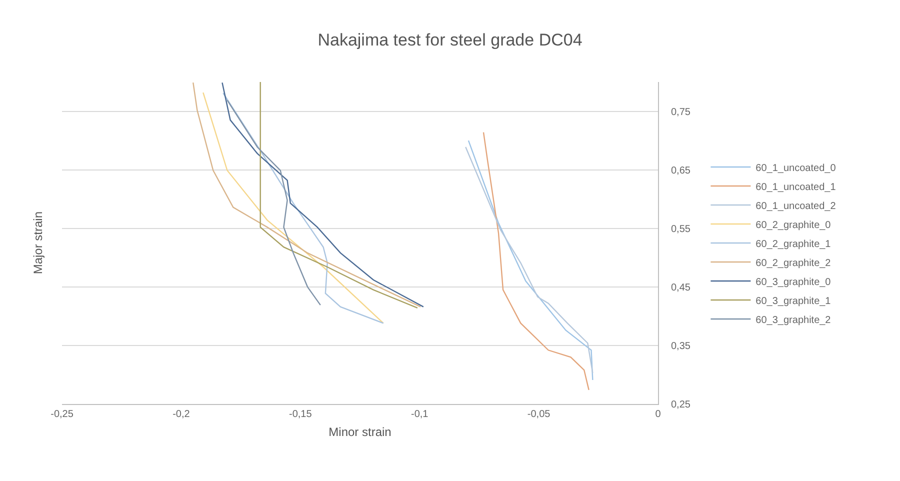 The height and width of the screenshot is (481, 900). What do you see at coordinates (681, 346) in the screenshot?
I see `y-tick-label: 0,35` at bounding box center [681, 346].